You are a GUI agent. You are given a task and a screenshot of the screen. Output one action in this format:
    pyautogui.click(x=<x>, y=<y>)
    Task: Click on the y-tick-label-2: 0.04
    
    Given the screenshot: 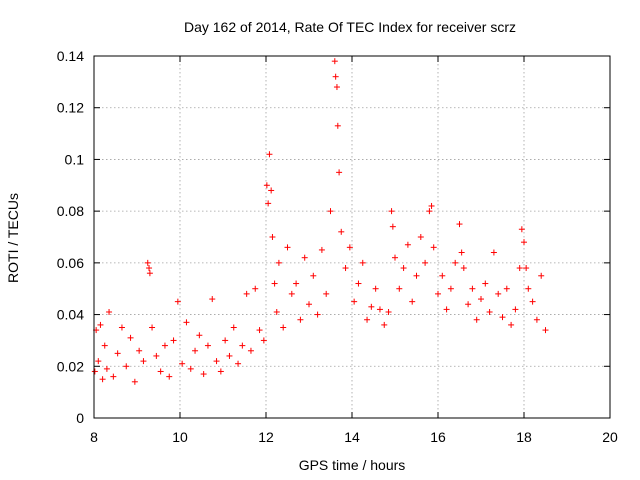 What is the action you would take?
    pyautogui.click(x=70, y=315)
    